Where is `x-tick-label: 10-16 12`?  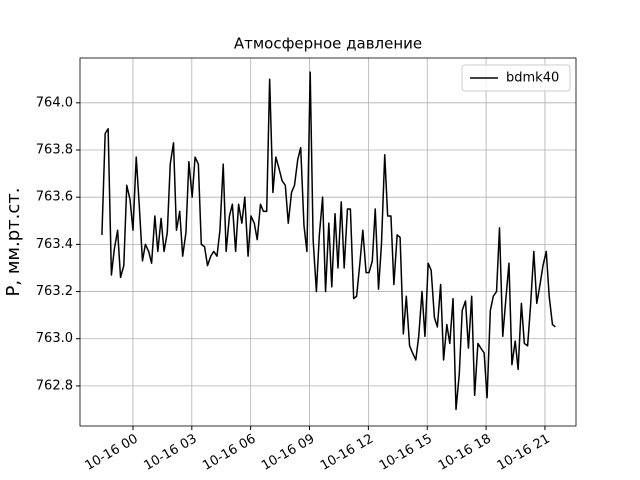 x-tick-label: 10-16 12 is located at coordinates (347, 453).